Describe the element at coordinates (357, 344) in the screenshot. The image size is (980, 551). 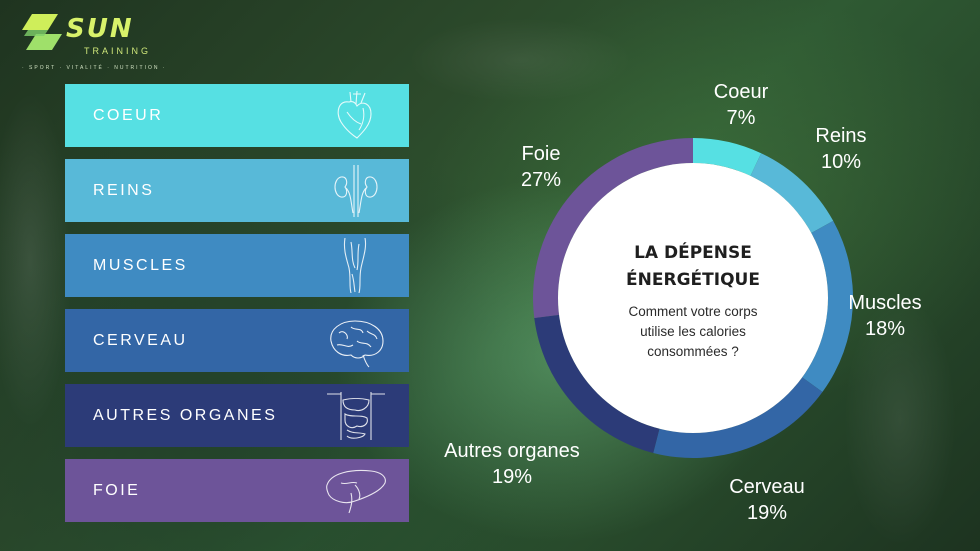
I see `brain-icon` at that location.